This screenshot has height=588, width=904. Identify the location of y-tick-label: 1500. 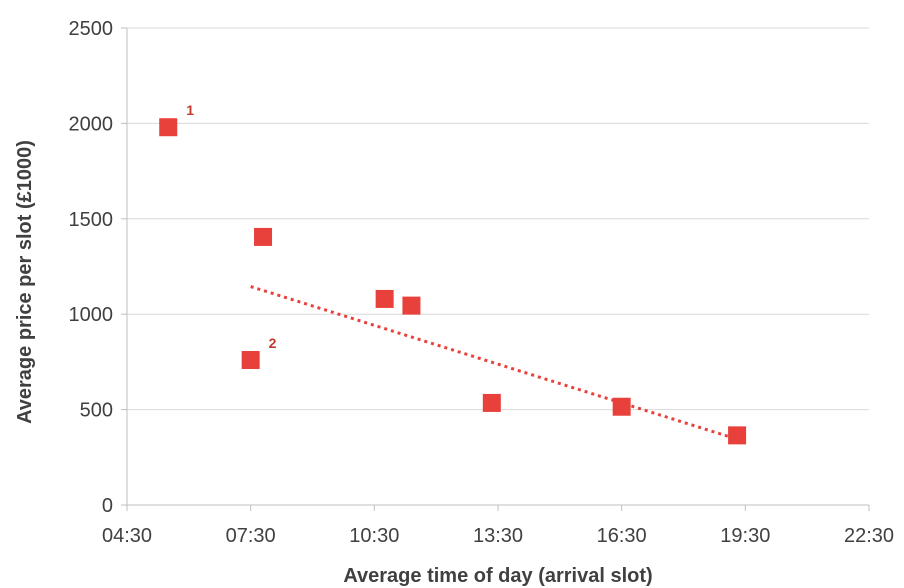
(91, 220).